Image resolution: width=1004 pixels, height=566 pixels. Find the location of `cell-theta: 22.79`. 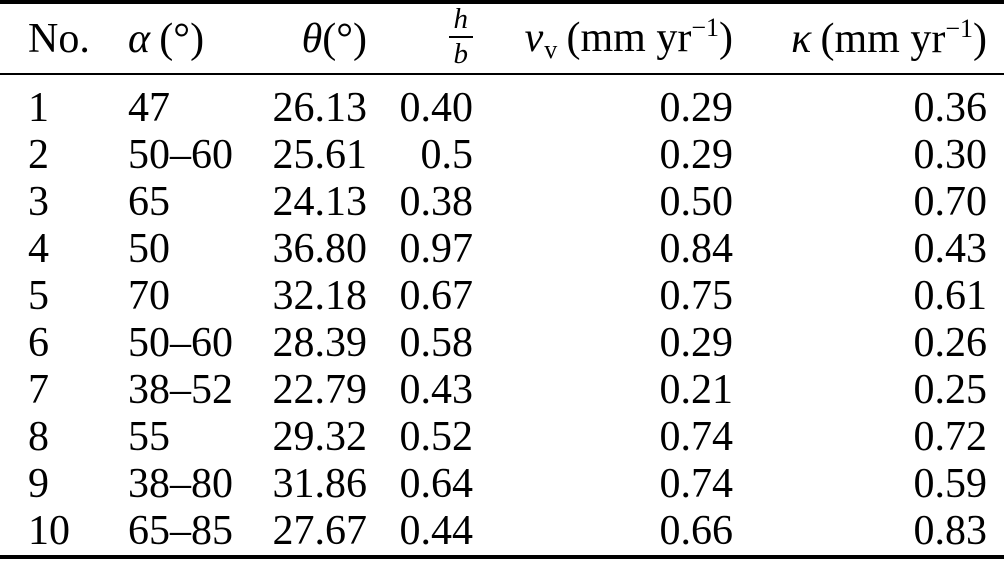

cell-theta: 22.79 is located at coordinates (320, 390).